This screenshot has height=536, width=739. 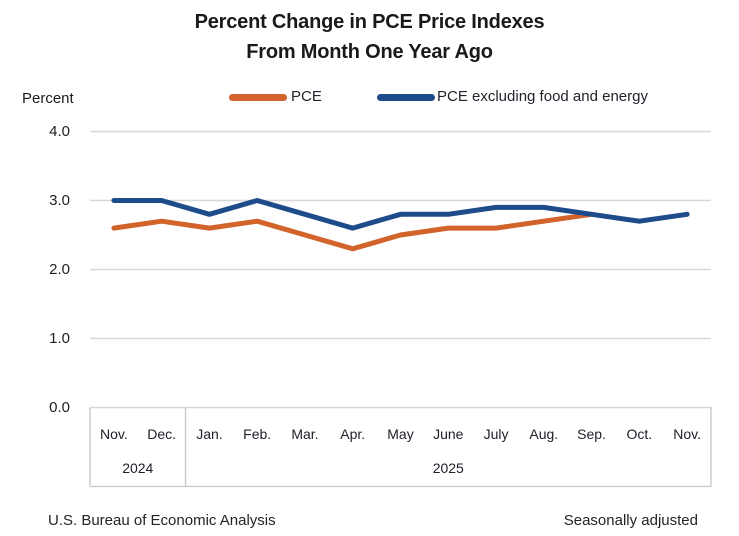 I want to click on legend-label-core-pce: PCE excluding food and energy, so click(x=542, y=96).